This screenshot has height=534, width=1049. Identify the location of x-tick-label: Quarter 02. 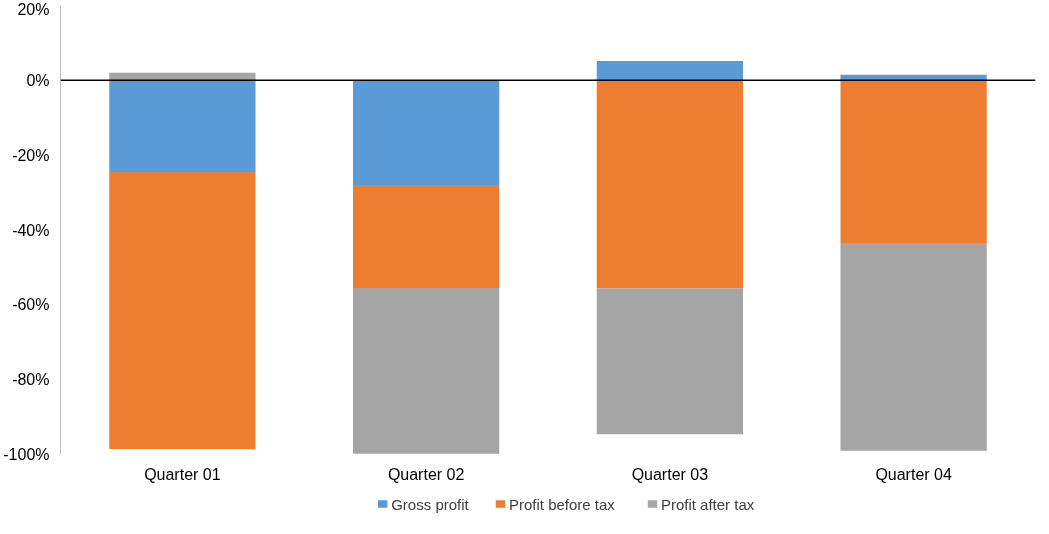
(426, 474).